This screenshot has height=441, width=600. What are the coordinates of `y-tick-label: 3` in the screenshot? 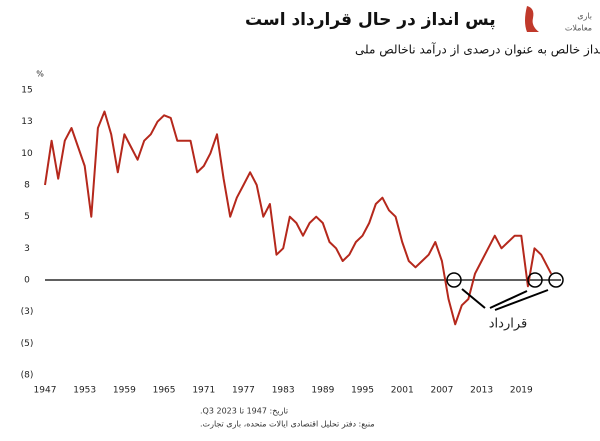 It's located at (27, 249).